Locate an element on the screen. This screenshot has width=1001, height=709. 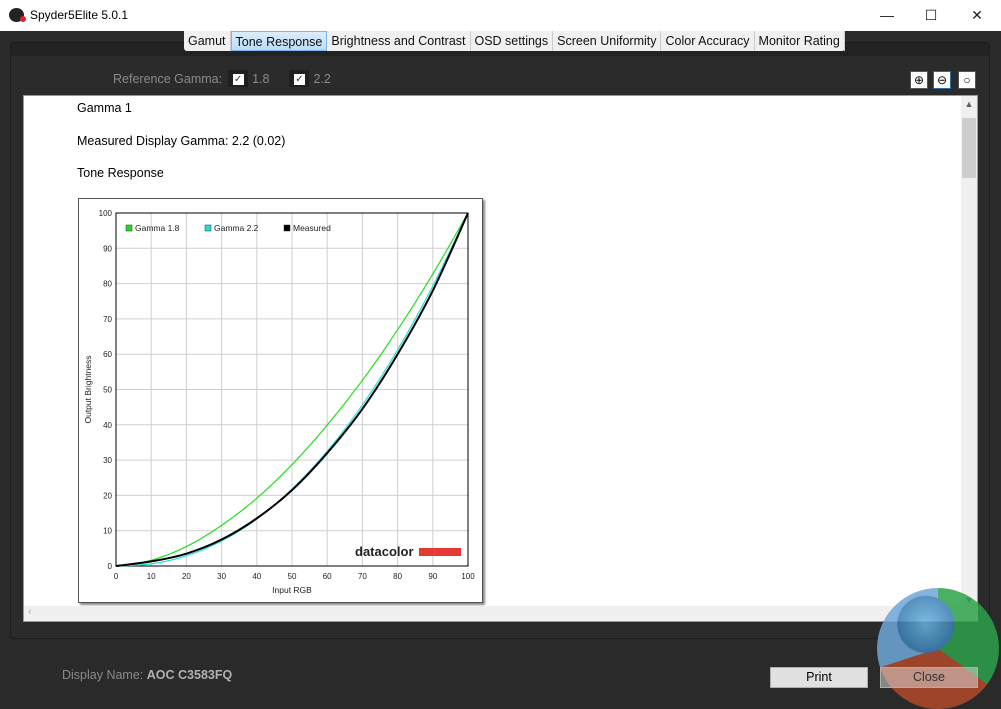
tab-brightness-contrast: Brightness and Contrast is located at coordinates (399, 41).